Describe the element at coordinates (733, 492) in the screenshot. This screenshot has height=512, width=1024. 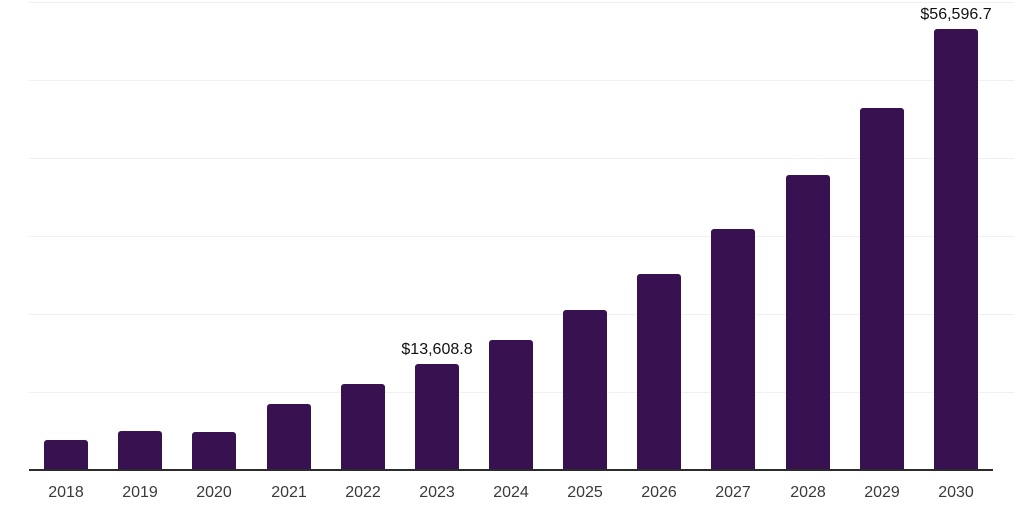
I see `x-tick-label-2027: 2027` at that location.